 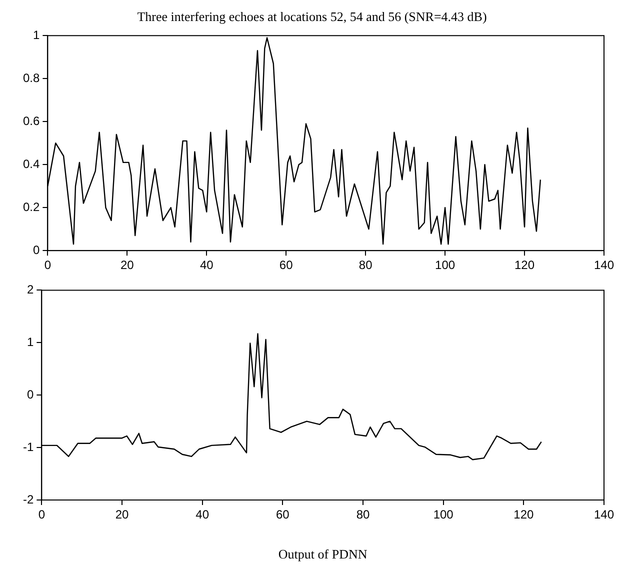 I want to click on x-tick-label: 0, so click(x=48, y=265).